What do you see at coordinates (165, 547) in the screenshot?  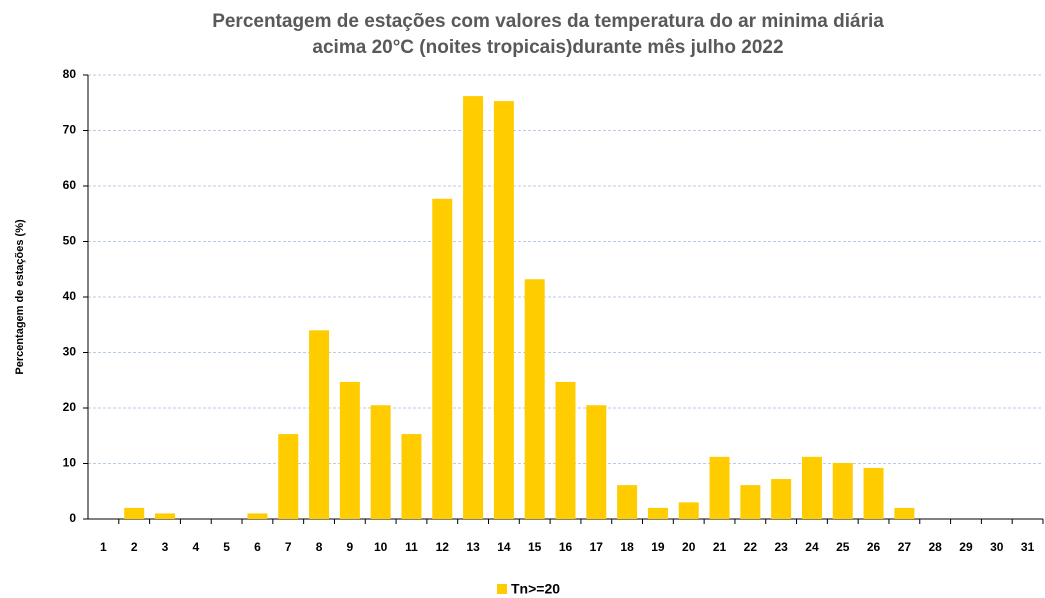 I see `x-tick-label: 3` at bounding box center [165, 547].